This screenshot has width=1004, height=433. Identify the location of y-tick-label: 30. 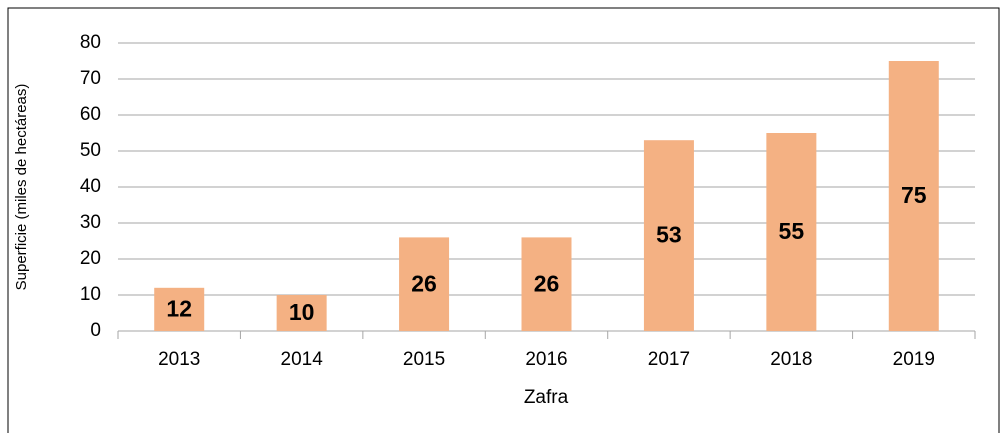
(90, 222).